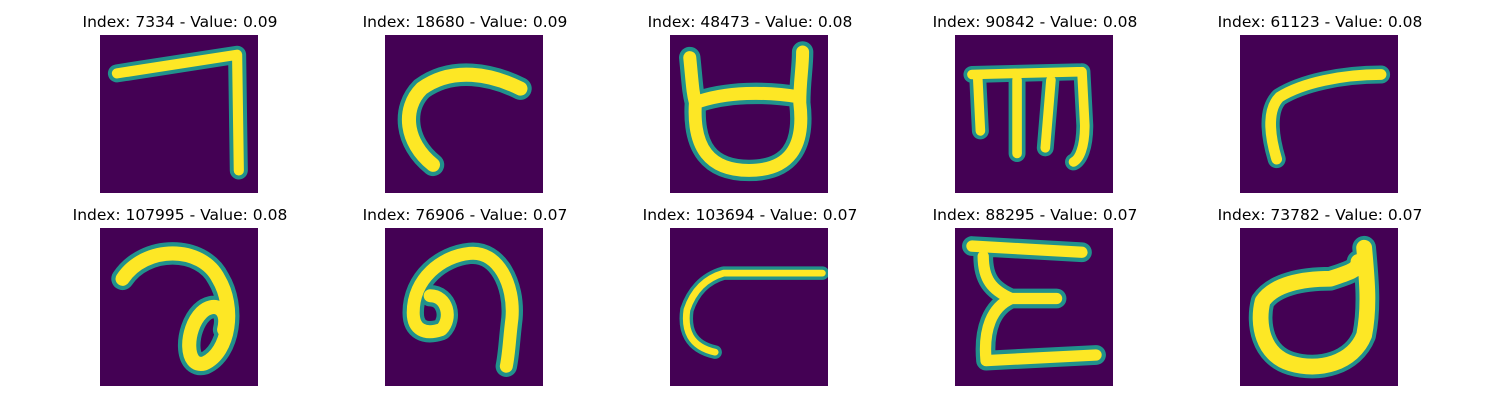 This screenshot has height=400, width=1500. What do you see at coordinates (1320, 22) in the screenshot?
I see `panel-title: Index: 61123 - Value: 0.08` at bounding box center [1320, 22].